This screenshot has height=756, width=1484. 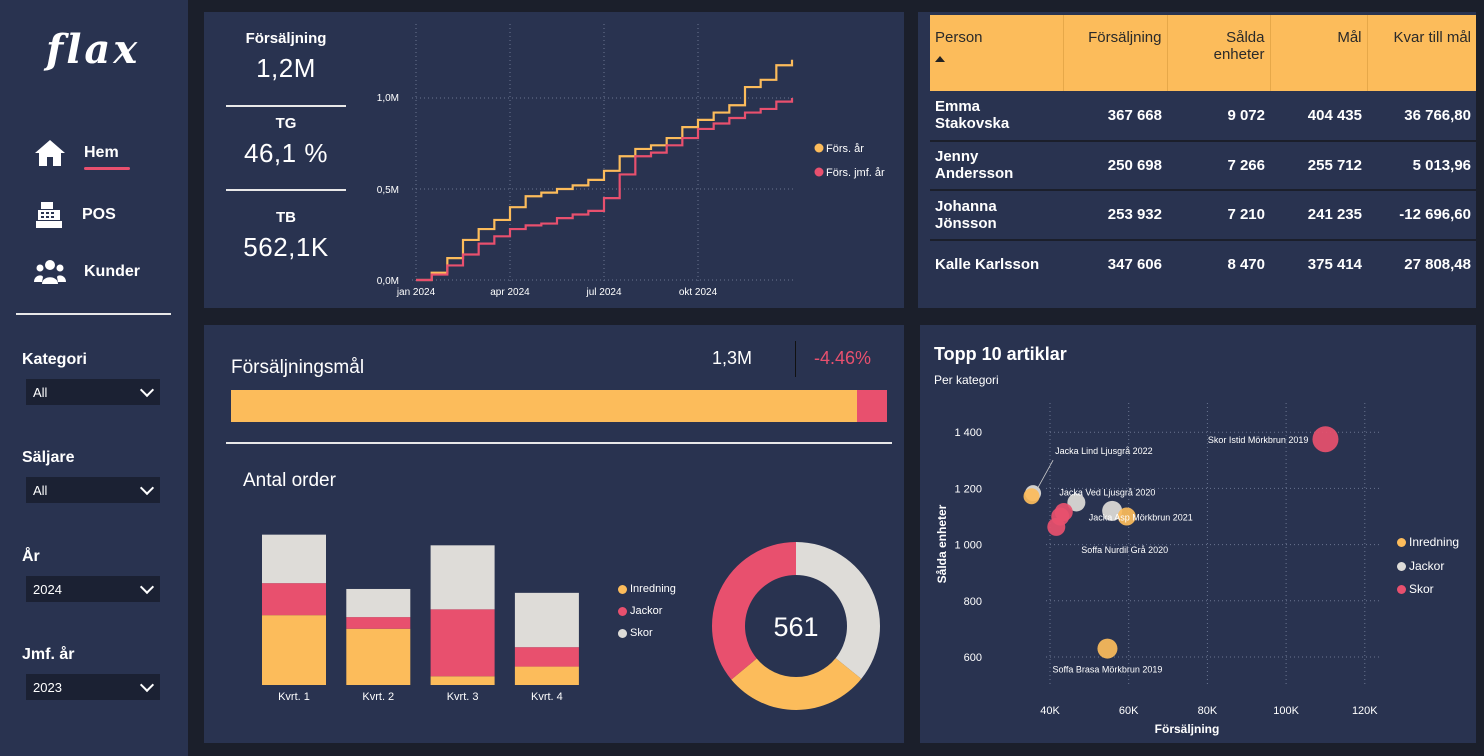 What do you see at coordinates (1319, 53) in the screenshot?
I see `column-header-mal: Mål` at bounding box center [1319, 53].